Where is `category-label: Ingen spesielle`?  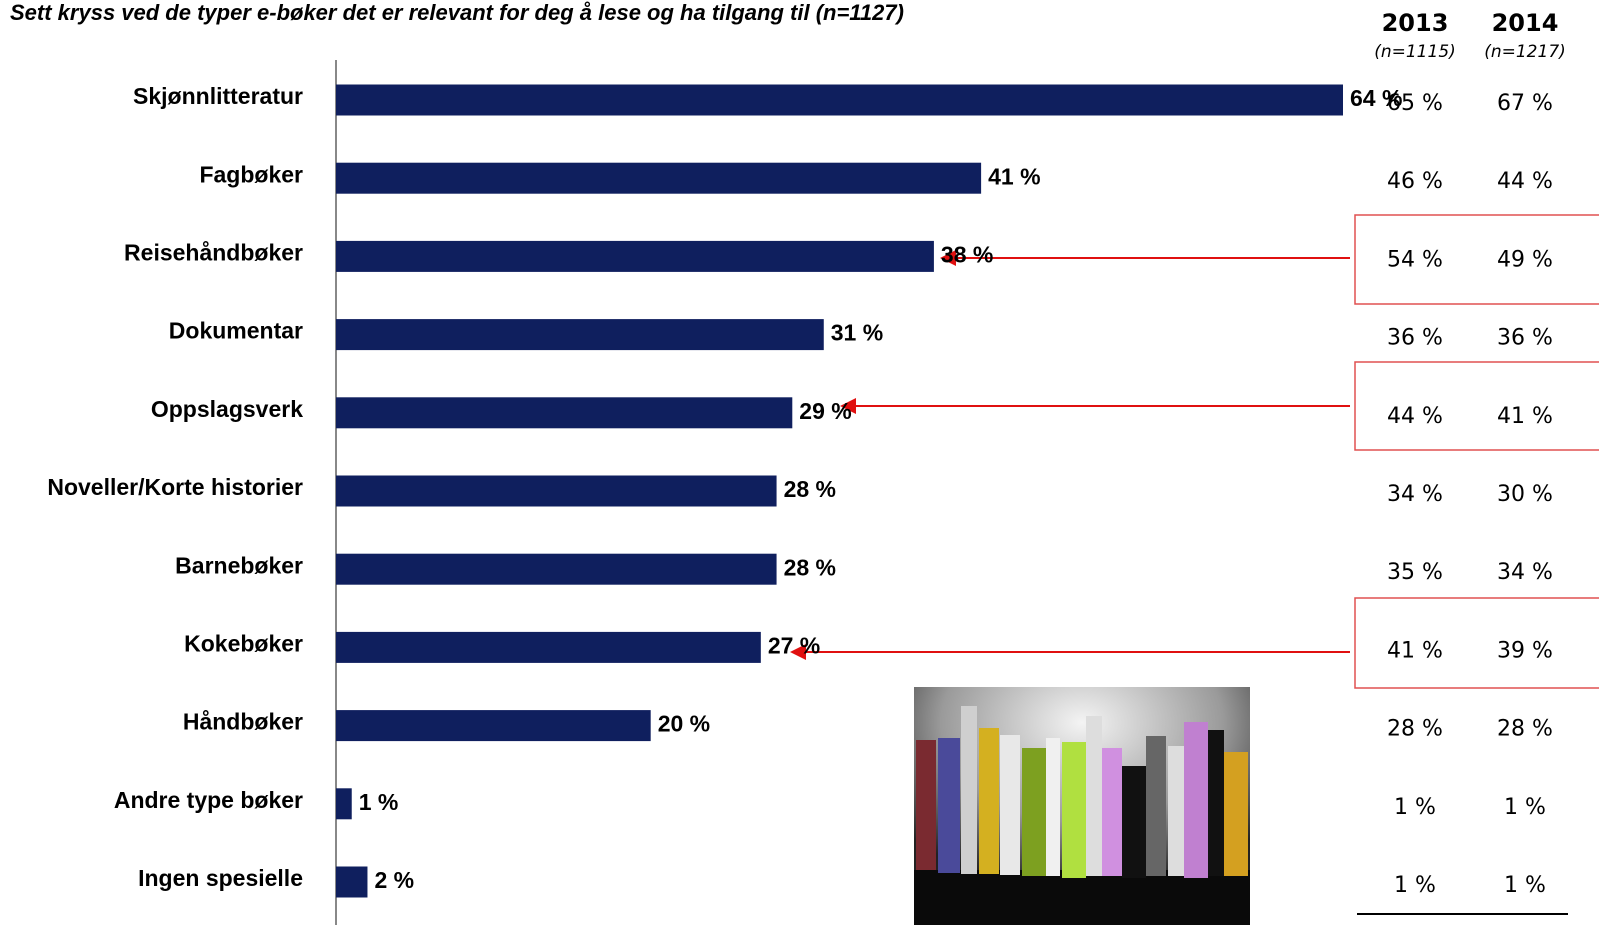
category-label: Ingen spesielle is located at coordinates (220, 878).